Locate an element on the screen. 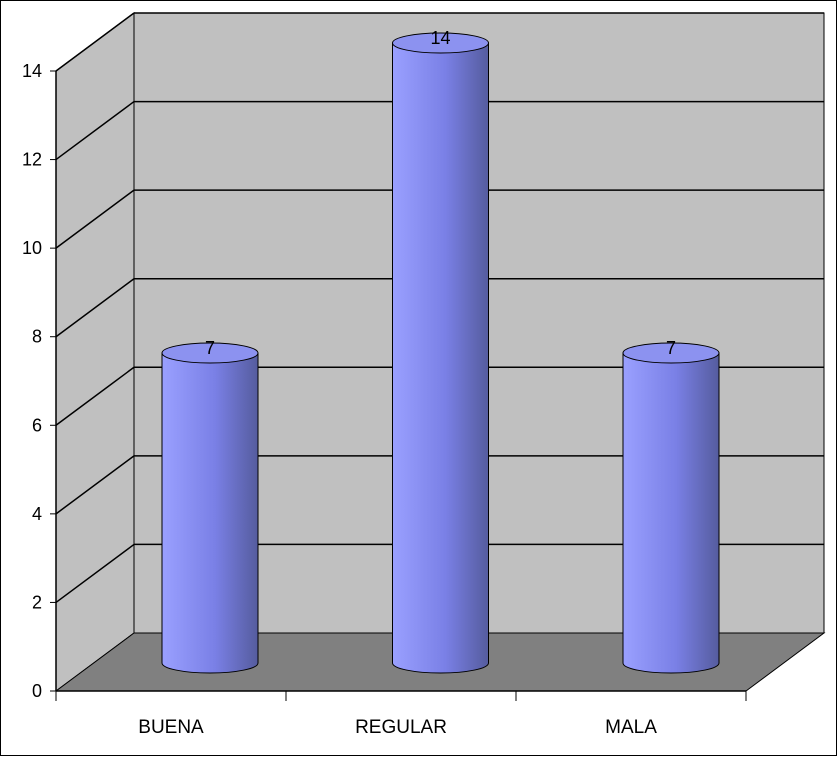 The height and width of the screenshot is (757, 837). y-tick-label: 2 is located at coordinates (37, 602).